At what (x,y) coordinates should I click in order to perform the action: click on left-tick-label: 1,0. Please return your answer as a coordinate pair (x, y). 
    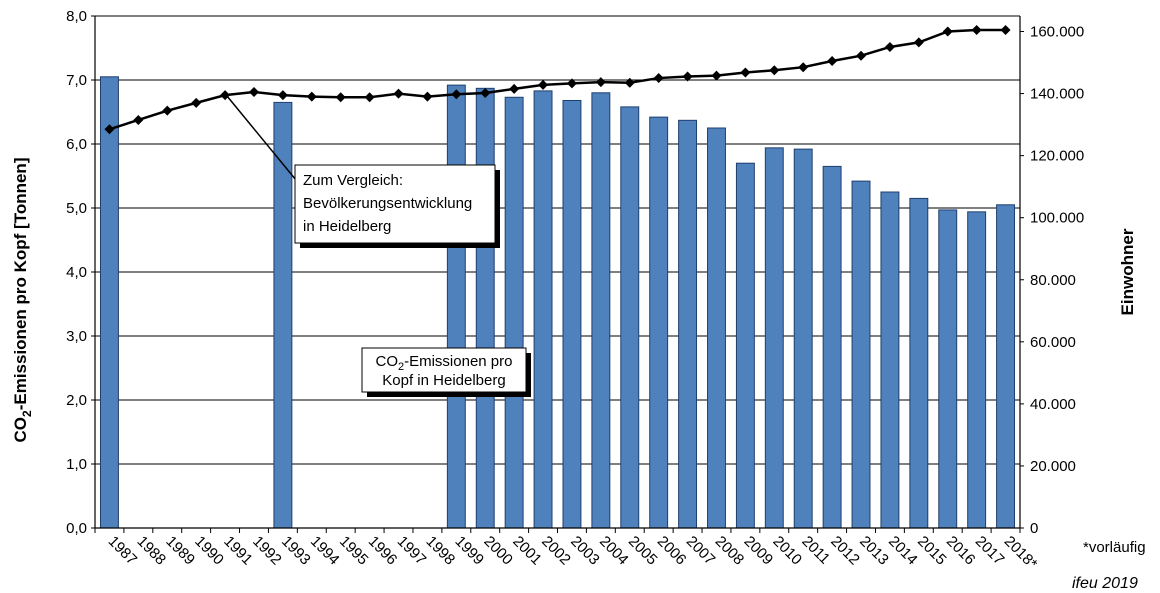
    Looking at the image, I should click on (76, 464).